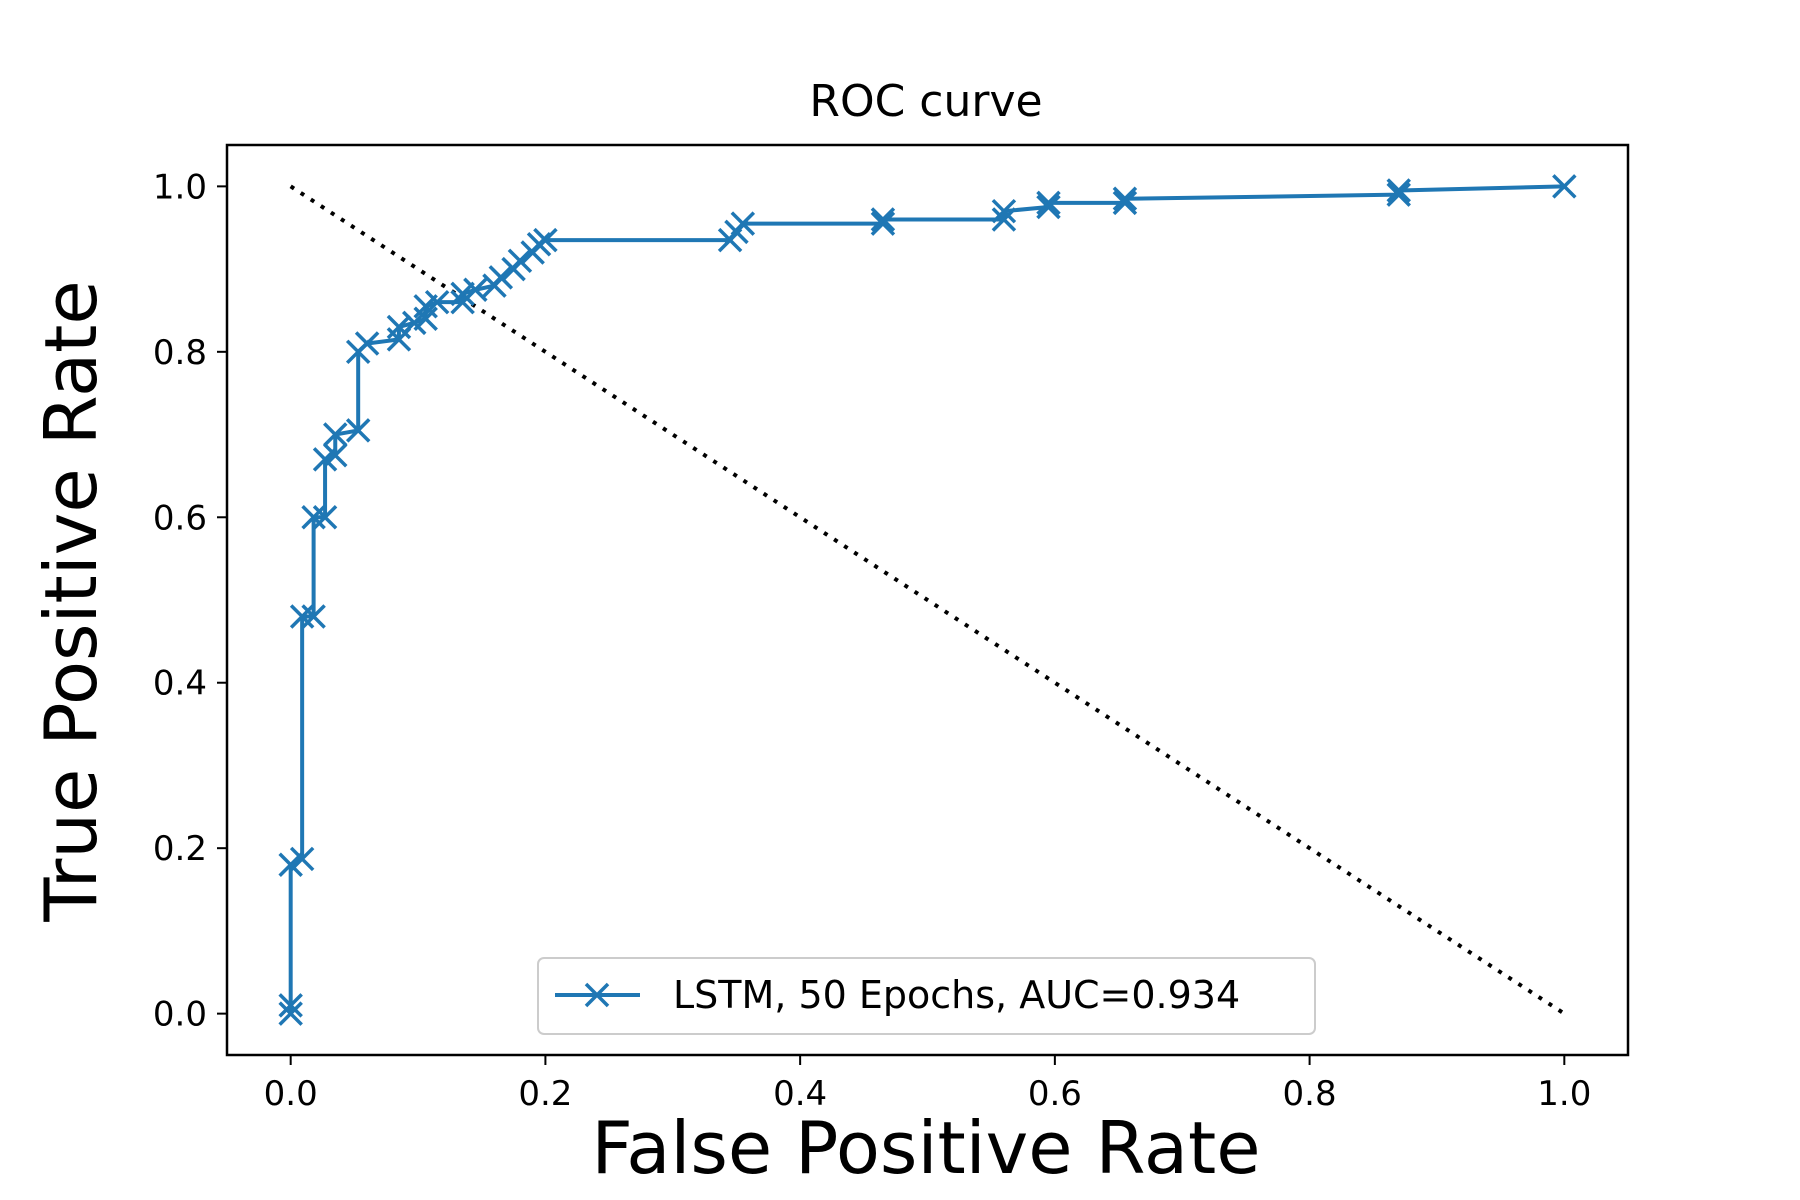 The width and height of the screenshot is (1800, 1200). What do you see at coordinates (1055, 1094) in the screenshot?
I see `x-tick-label: 0.6` at bounding box center [1055, 1094].